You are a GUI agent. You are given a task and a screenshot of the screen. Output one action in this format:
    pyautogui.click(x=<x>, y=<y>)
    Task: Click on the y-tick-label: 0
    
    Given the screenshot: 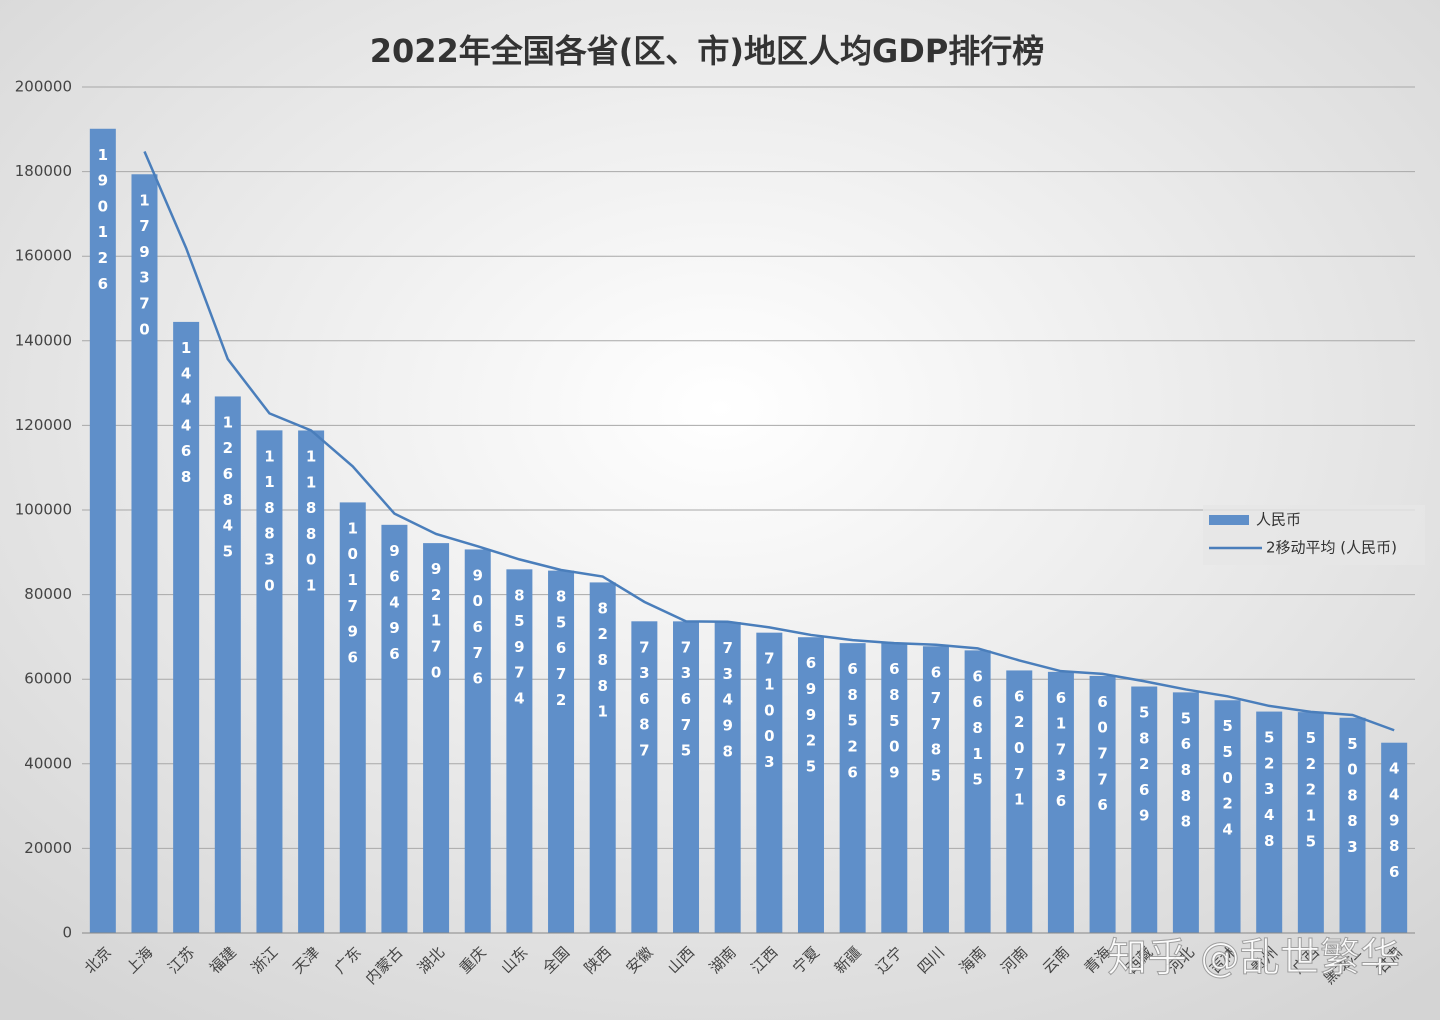 What is the action you would take?
    pyautogui.click(x=67, y=933)
    